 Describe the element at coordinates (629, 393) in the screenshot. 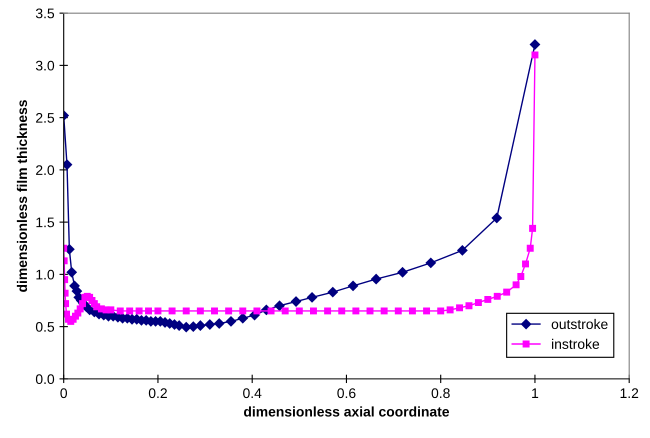

I see `x-tick-label: 1.2` at that location.